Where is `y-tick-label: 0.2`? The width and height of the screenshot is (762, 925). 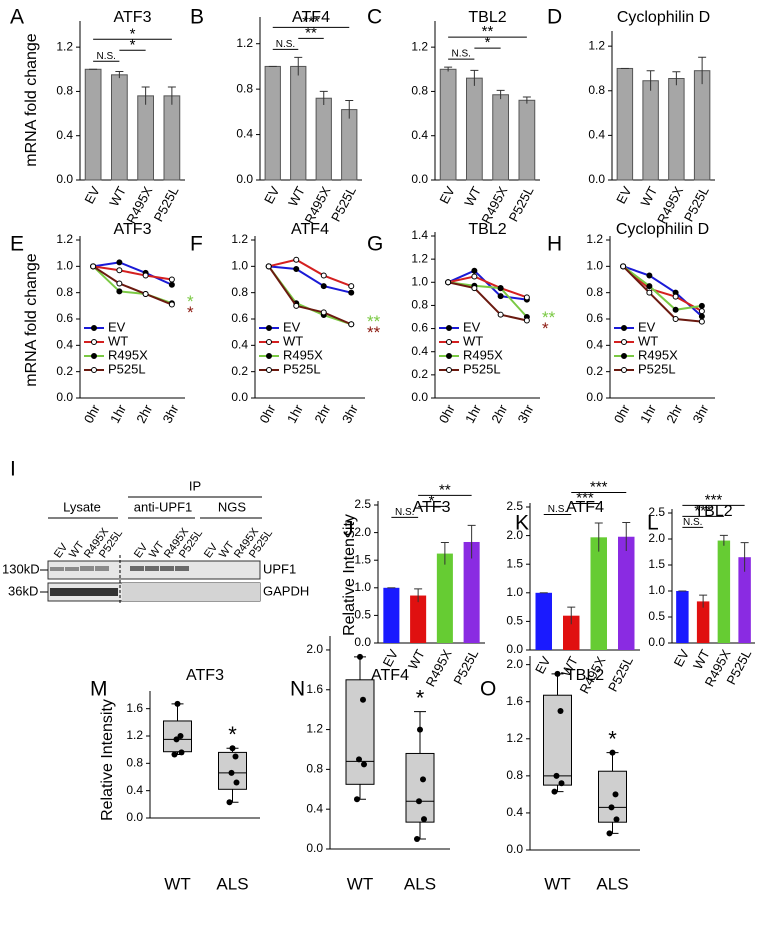 y-tick-label: 0.2 is located at coordinates (64, 371).